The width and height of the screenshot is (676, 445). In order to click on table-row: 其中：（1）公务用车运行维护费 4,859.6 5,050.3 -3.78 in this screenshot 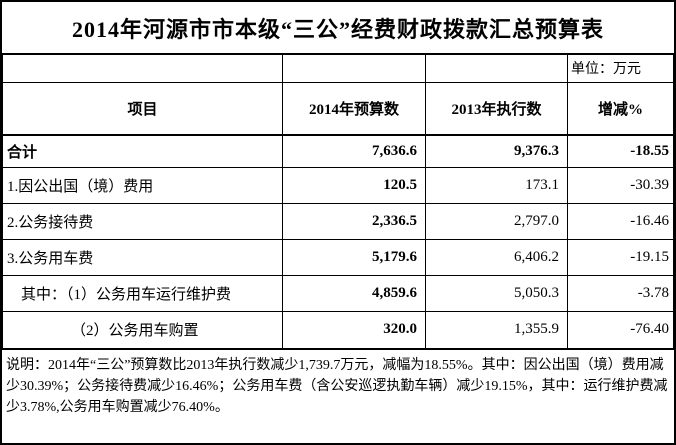, I will do `click(338, 293)`.